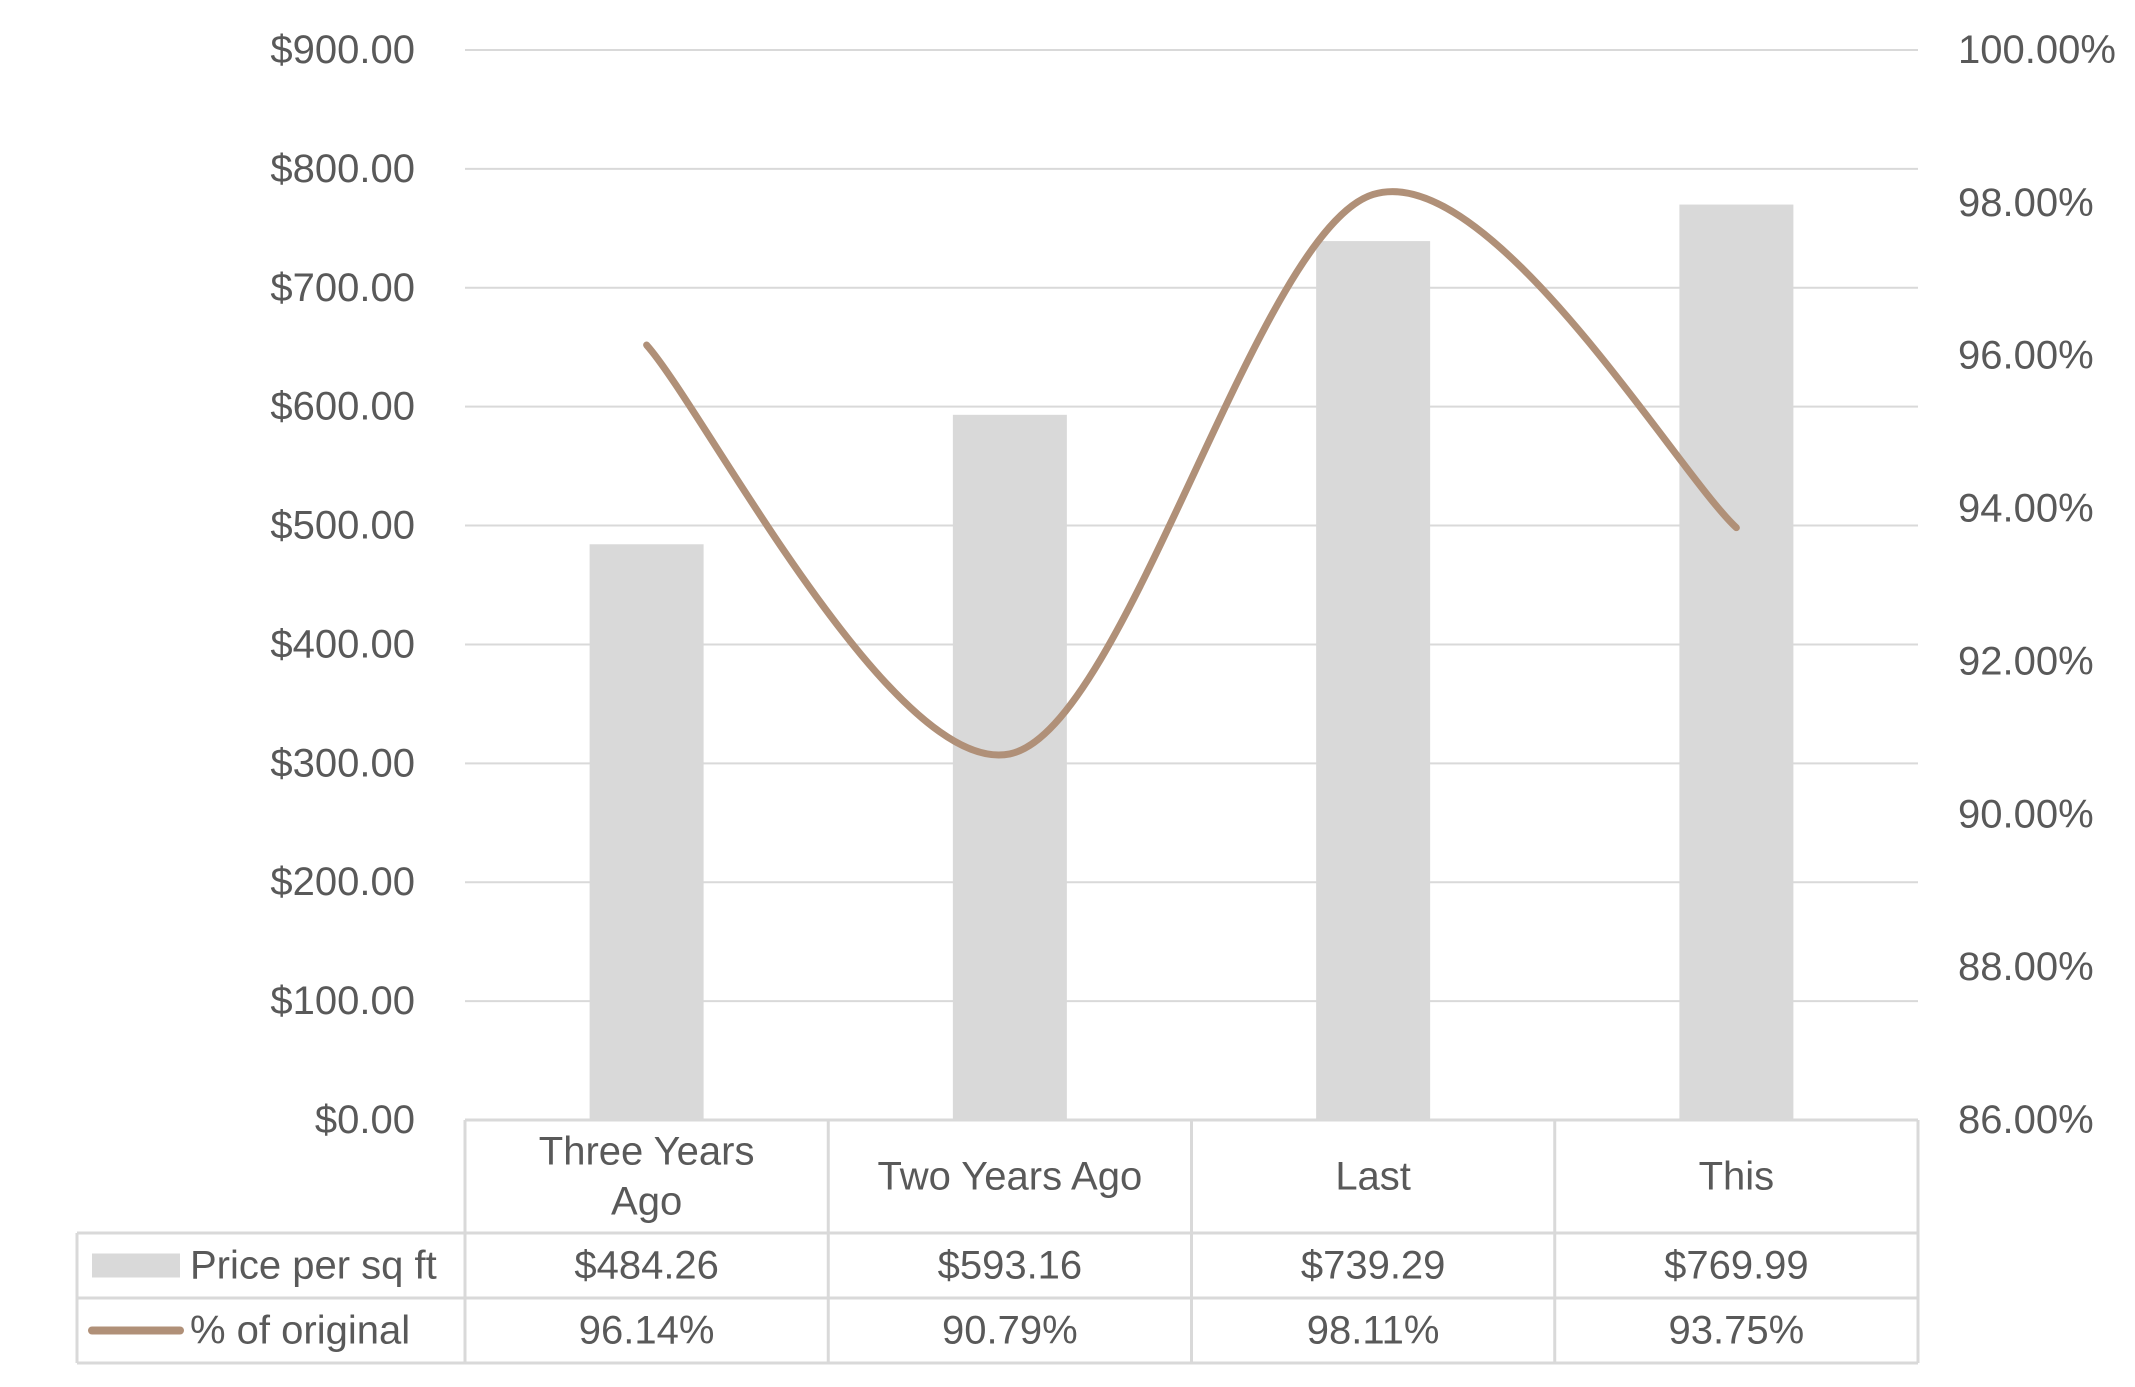 Image resolution: width=2135 pixels, height=1387 pixels. Describe the element at coordinates (313, 1266) in the screenshot. I see `legend-label-price-per-sq-ft: Price per sq ft` at that location.